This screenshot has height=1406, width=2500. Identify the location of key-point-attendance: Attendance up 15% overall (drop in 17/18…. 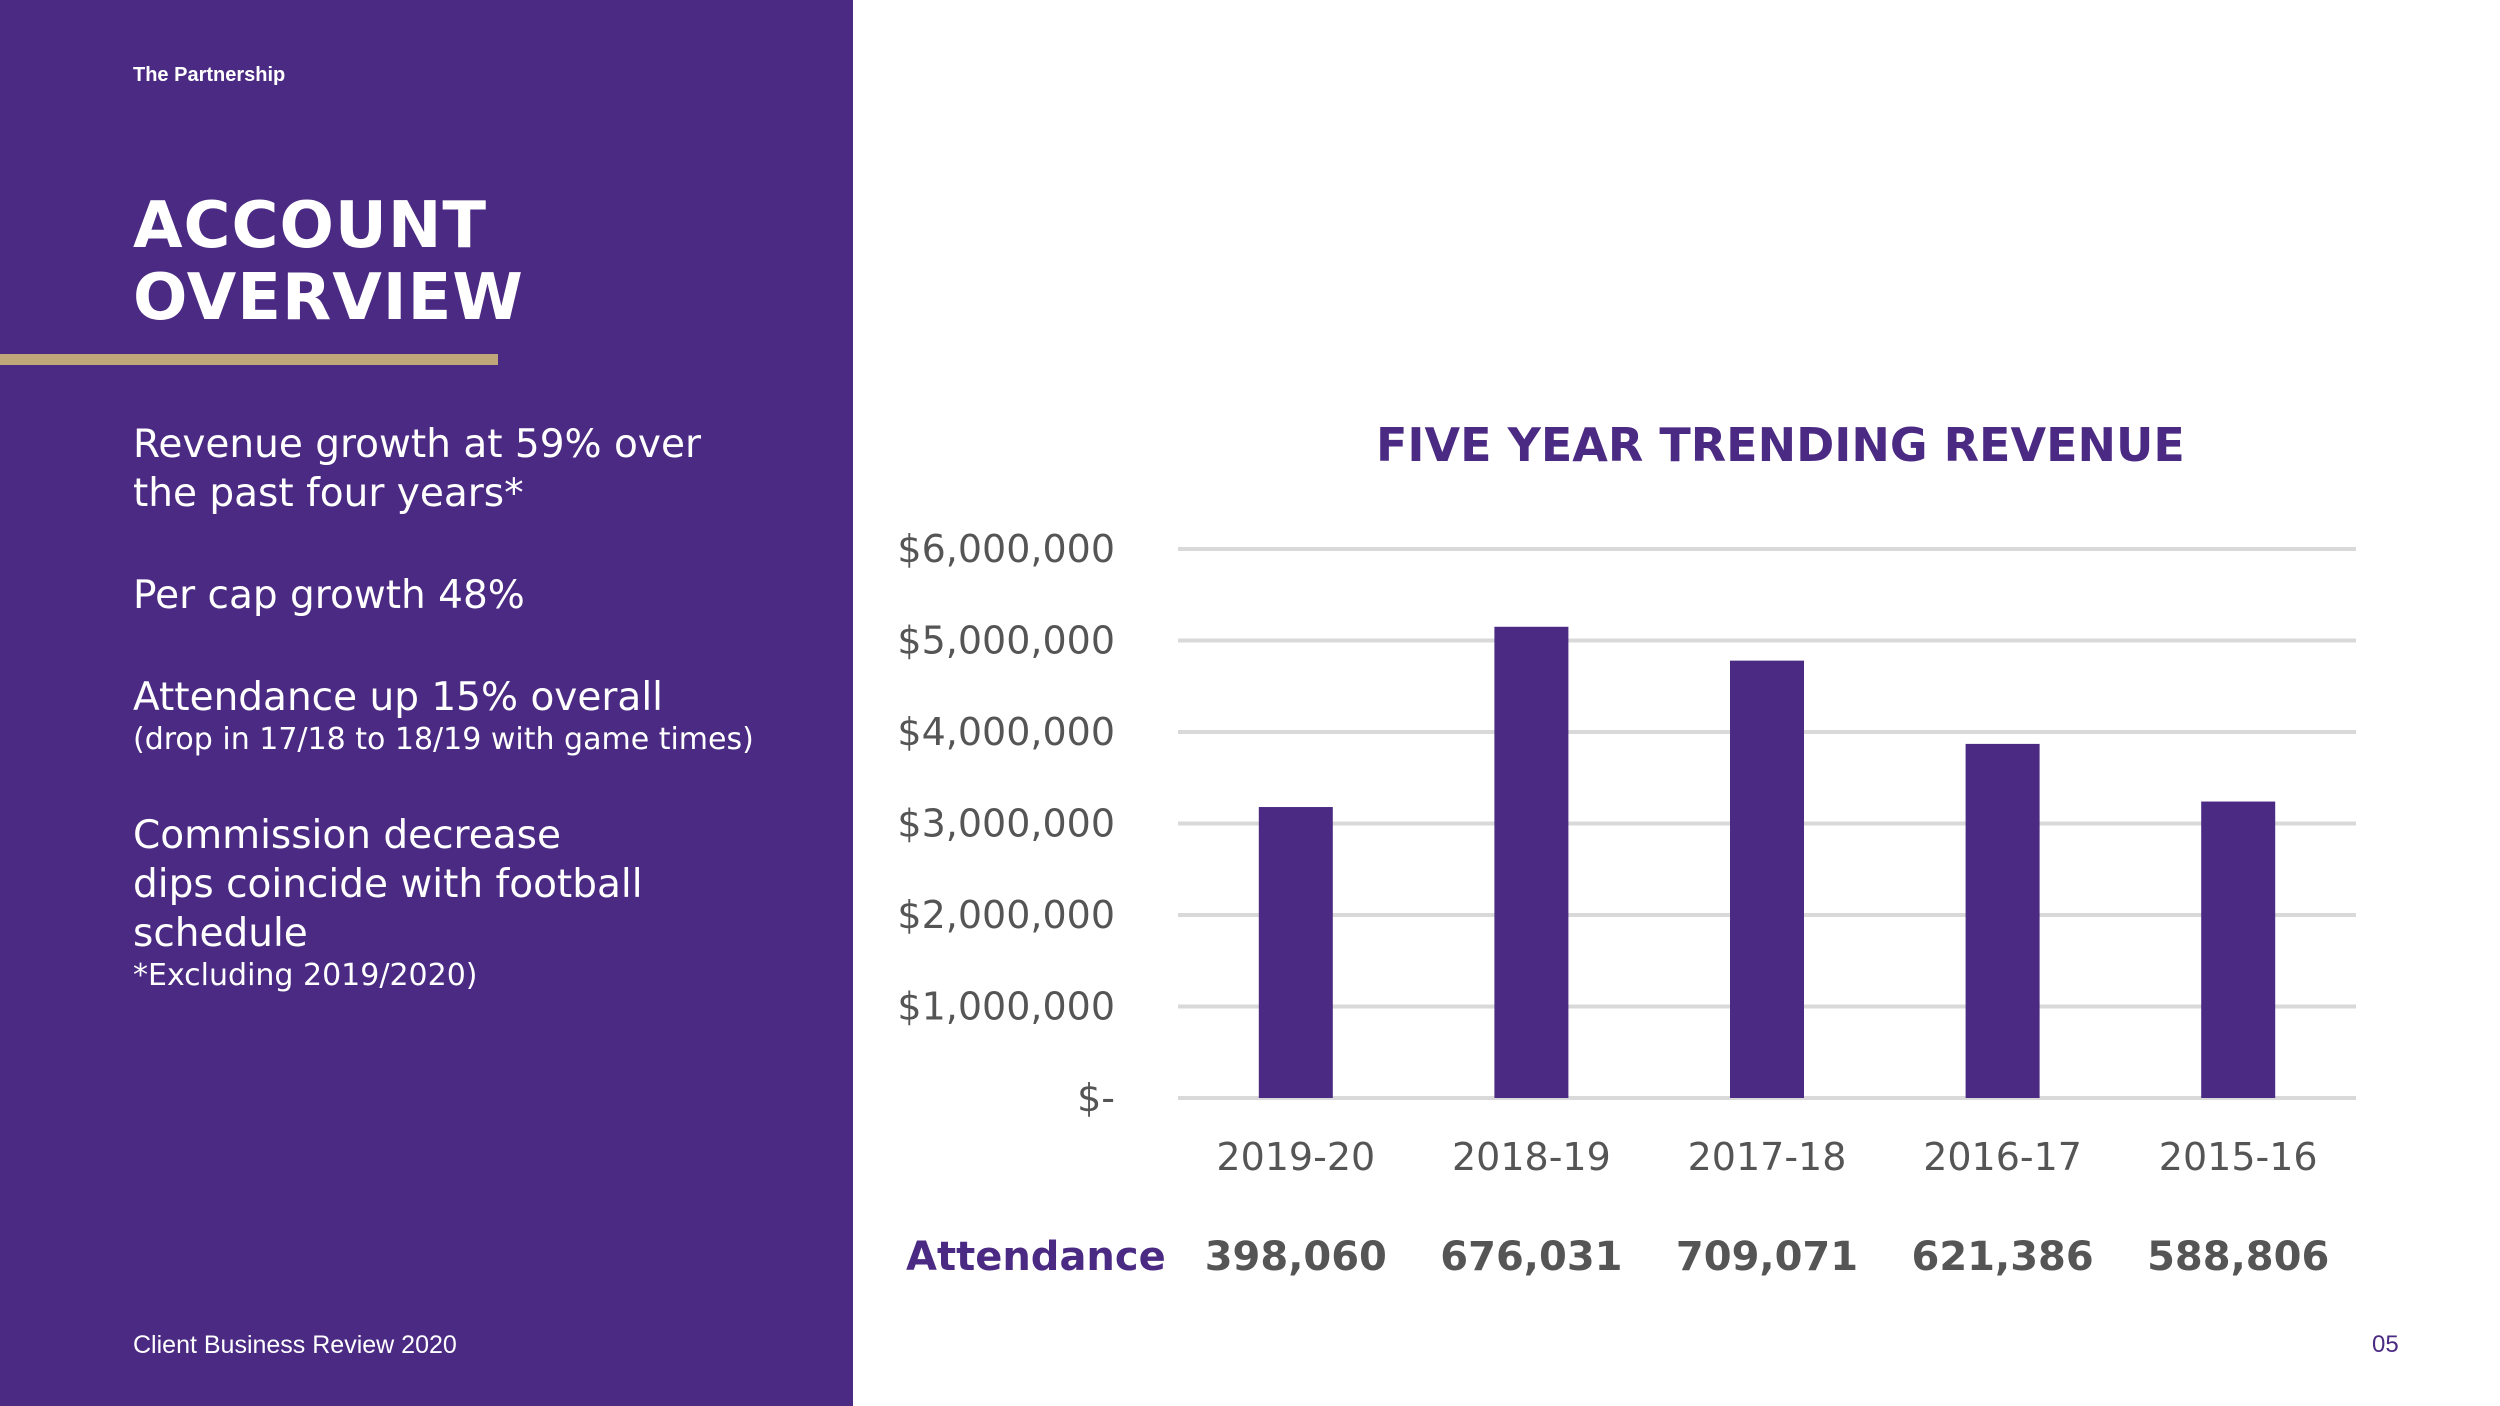
(483, 715).